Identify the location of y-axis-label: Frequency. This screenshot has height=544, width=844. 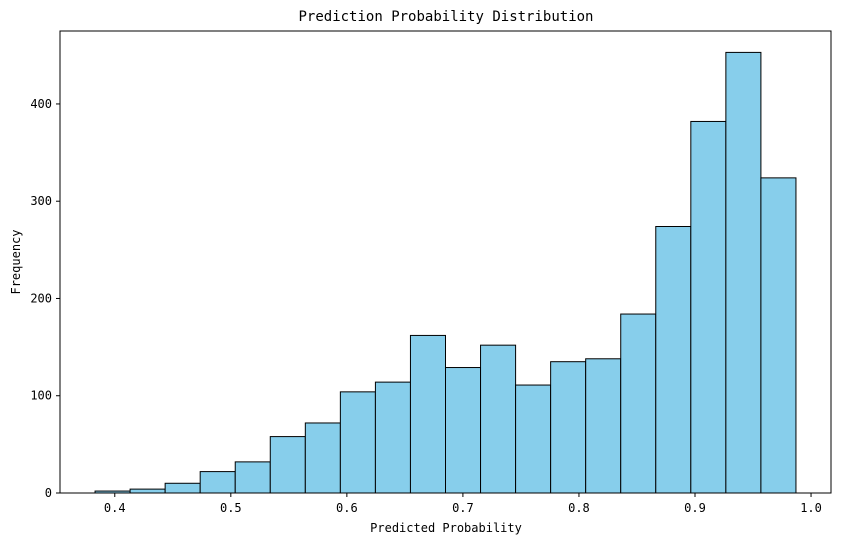
(16, 261).